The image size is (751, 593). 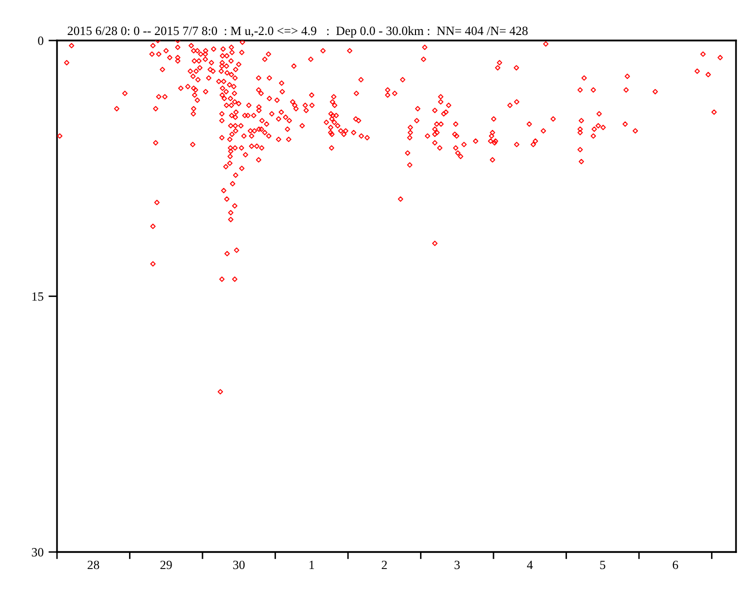 What do you see at coordinates (166, 565) in the screenshot?
I see `x-tick-label: 29` at bounding box center [166, 565].